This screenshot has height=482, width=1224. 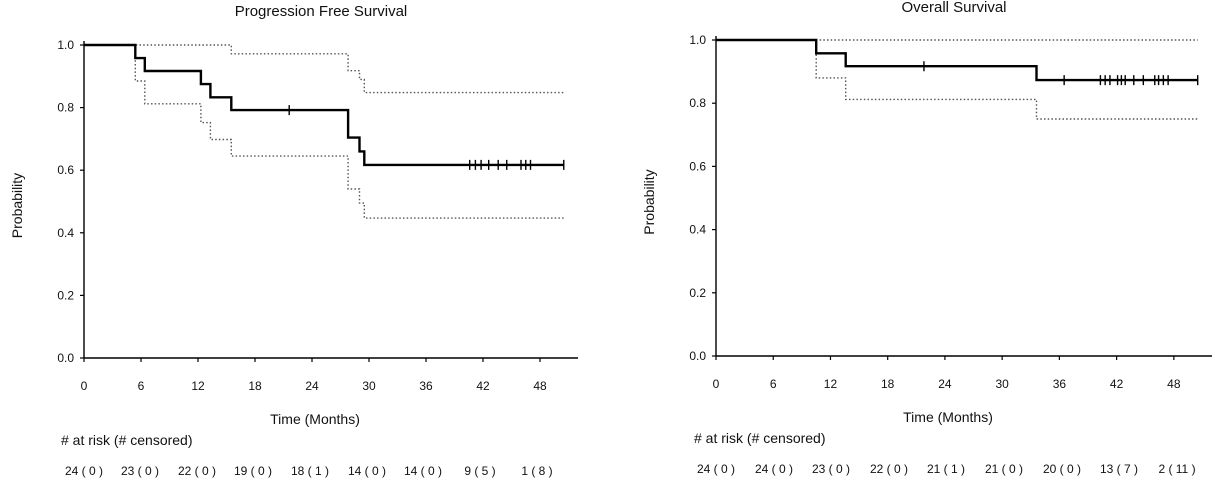 What do you see at coordinates (253, 471) in the screenshot?
I see `risk-table-value: 19 ( 0 )` at bounding box center [253, 471].